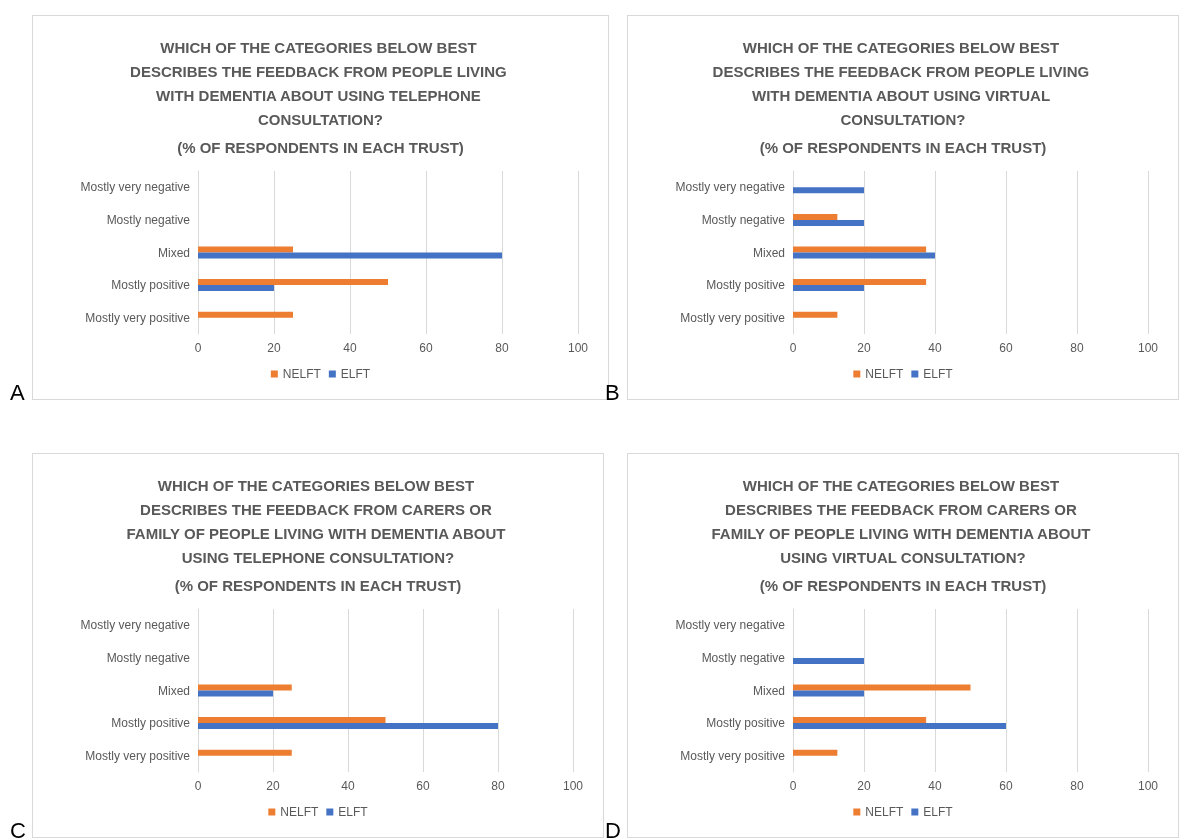 This screenshot has width=1179, height=838. What do you see at coordinates (612, 393) in the screenshot?
I see `text: B` at bounding box center [612, 393].